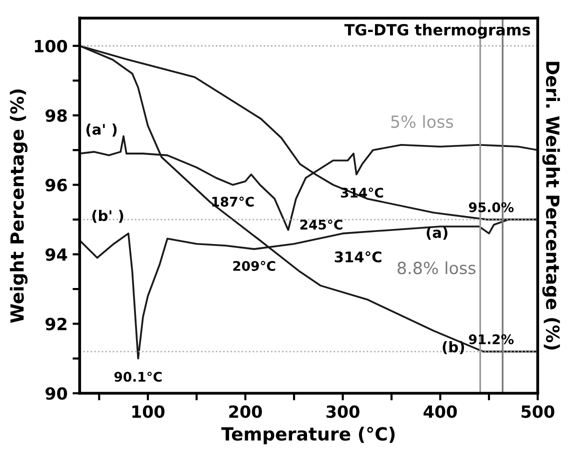  Describe the element at coordinates (148, 411) in the screenshot. I see `x-tick-label: 100` at that location.